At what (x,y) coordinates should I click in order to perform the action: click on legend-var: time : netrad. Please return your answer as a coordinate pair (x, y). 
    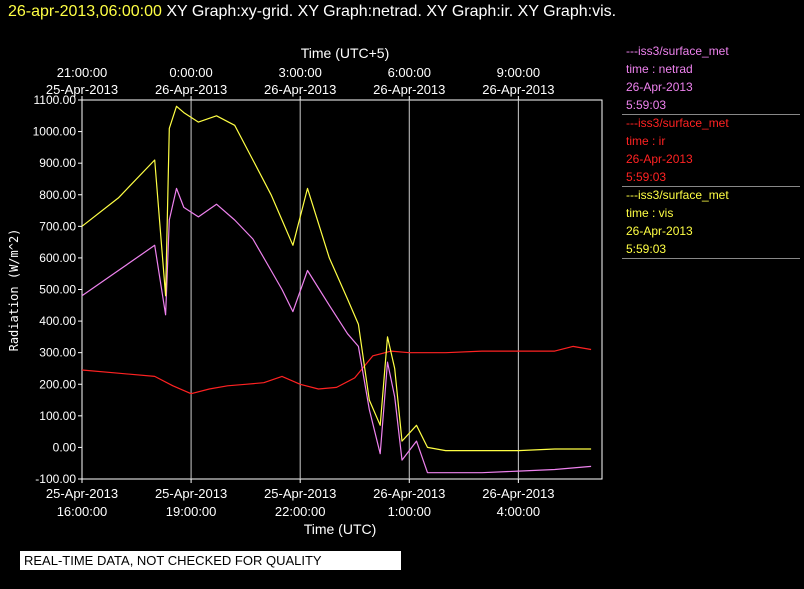
    Looking at the image, I should click on (659, 69).